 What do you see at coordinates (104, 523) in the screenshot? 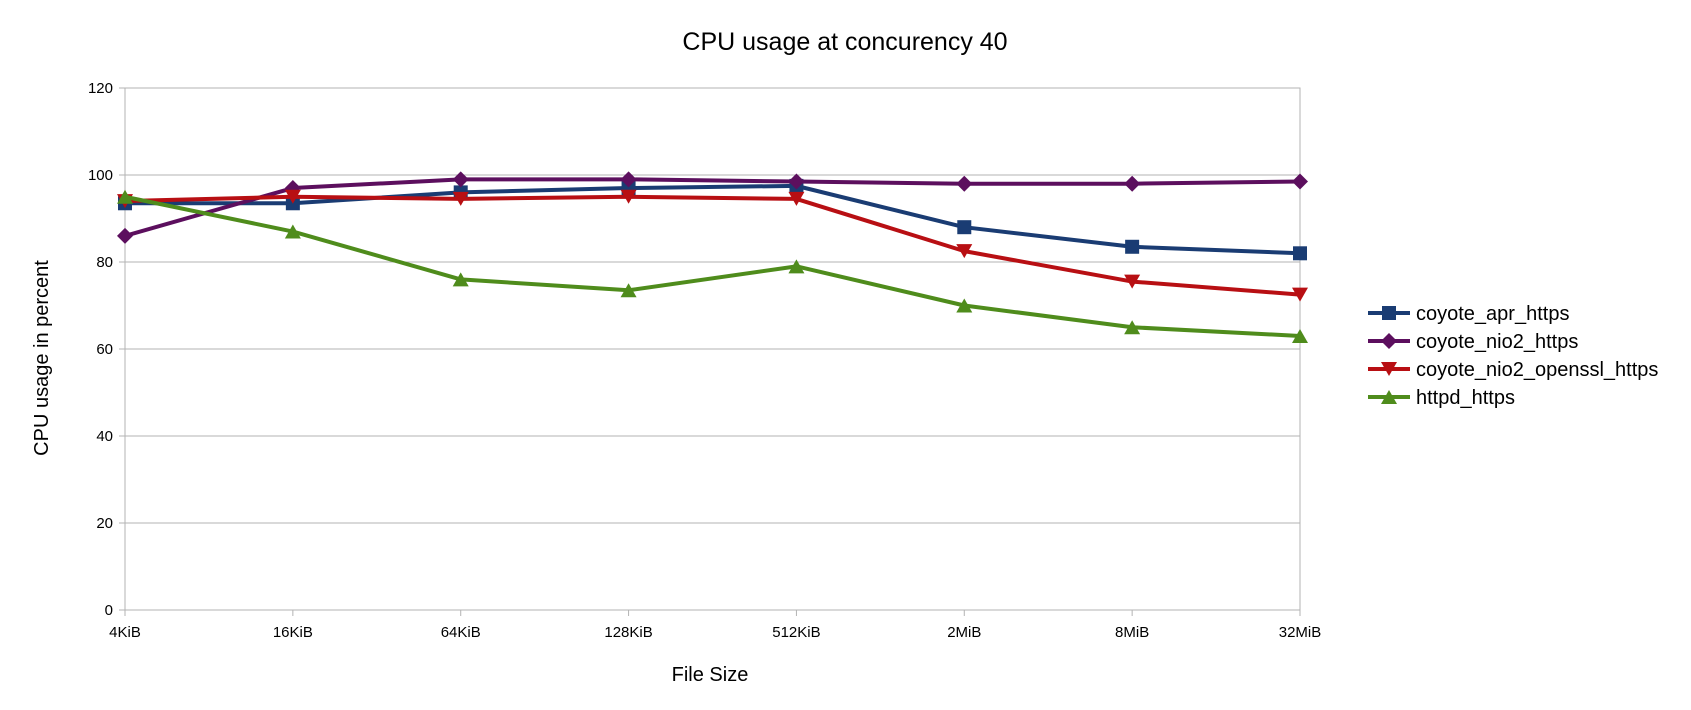
I see `y-tick-label: 20` at bounding box center [104, 523].